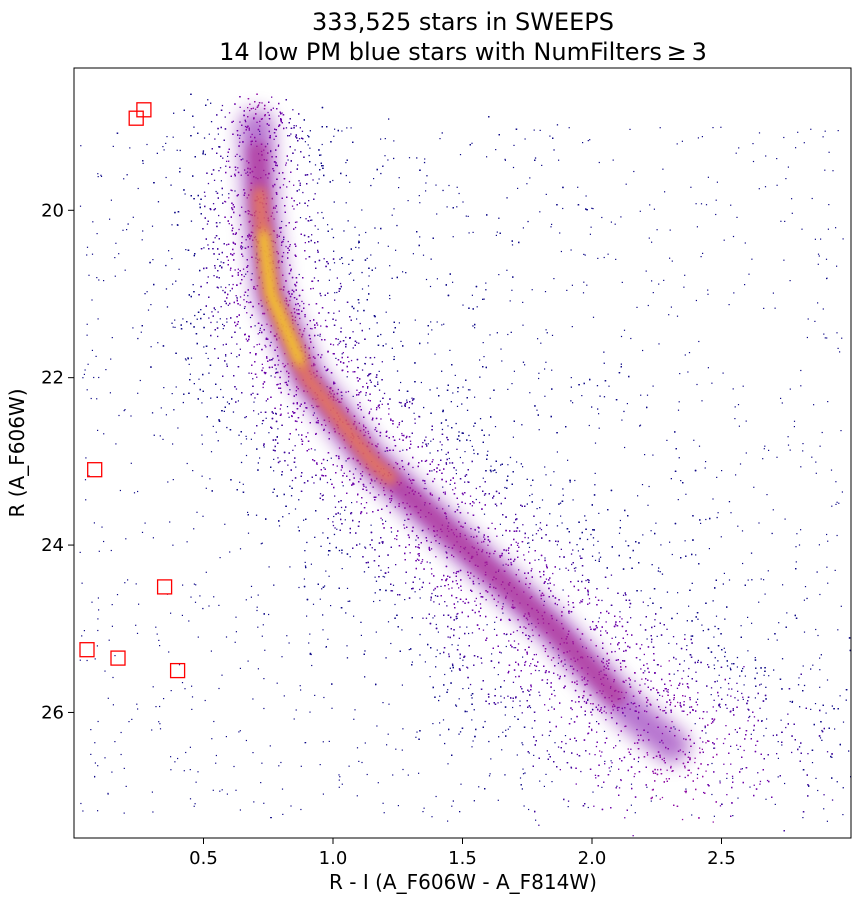 This screenshot has height=904, width=859. What do you see at coordinates (17, 453) in the screenshot?
I see `y-axis-label: R (A_F606W)` at bounding box center [17, 453].